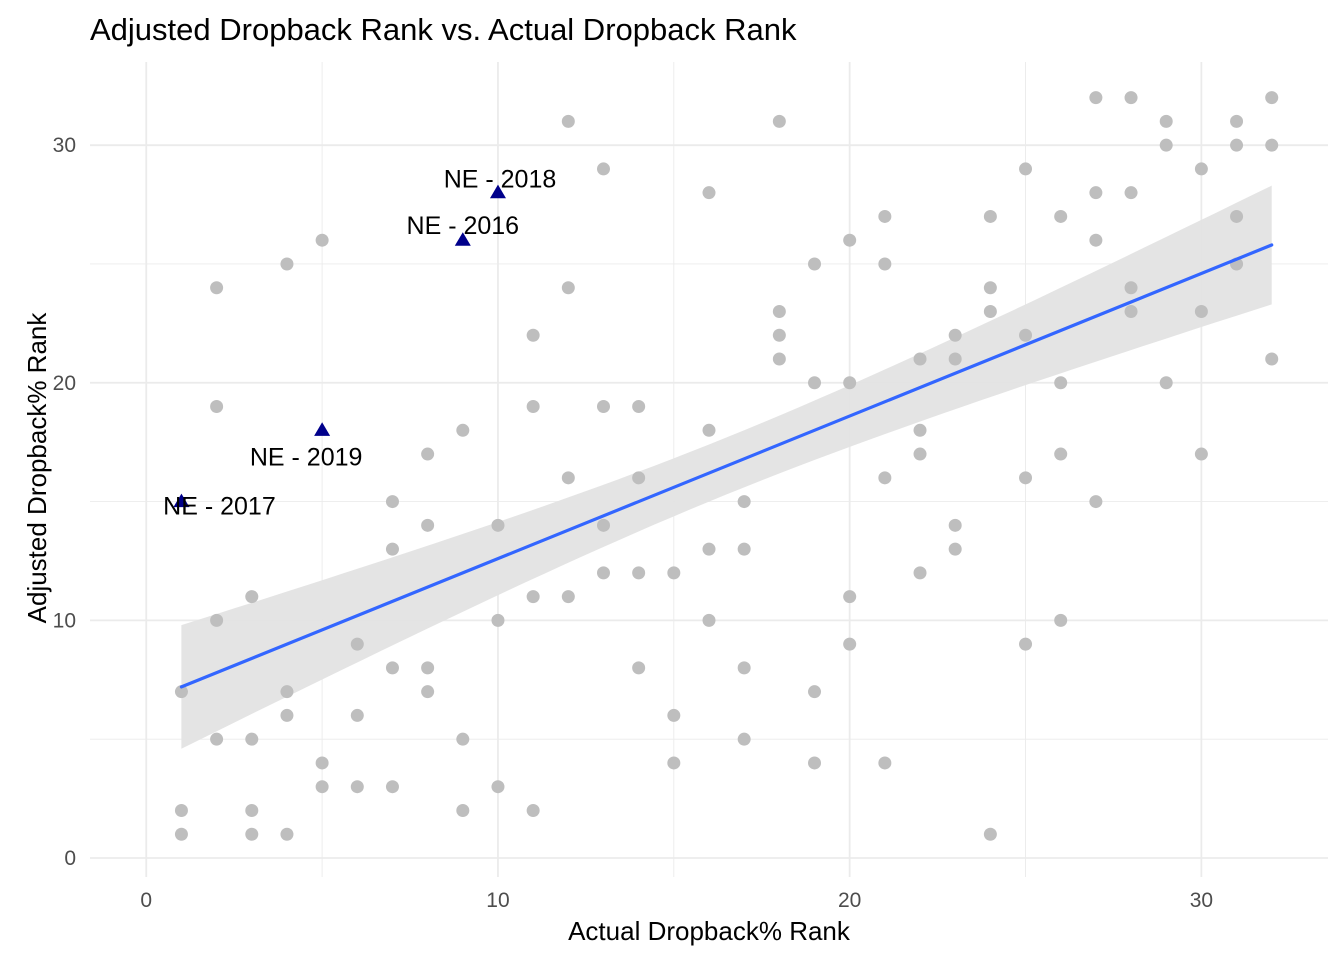  What do you see at coordinates (676, 900) in the screenshot?
I see `x-axis-tick-labels: 0 10 20 30` at bounding box center [676, 900].